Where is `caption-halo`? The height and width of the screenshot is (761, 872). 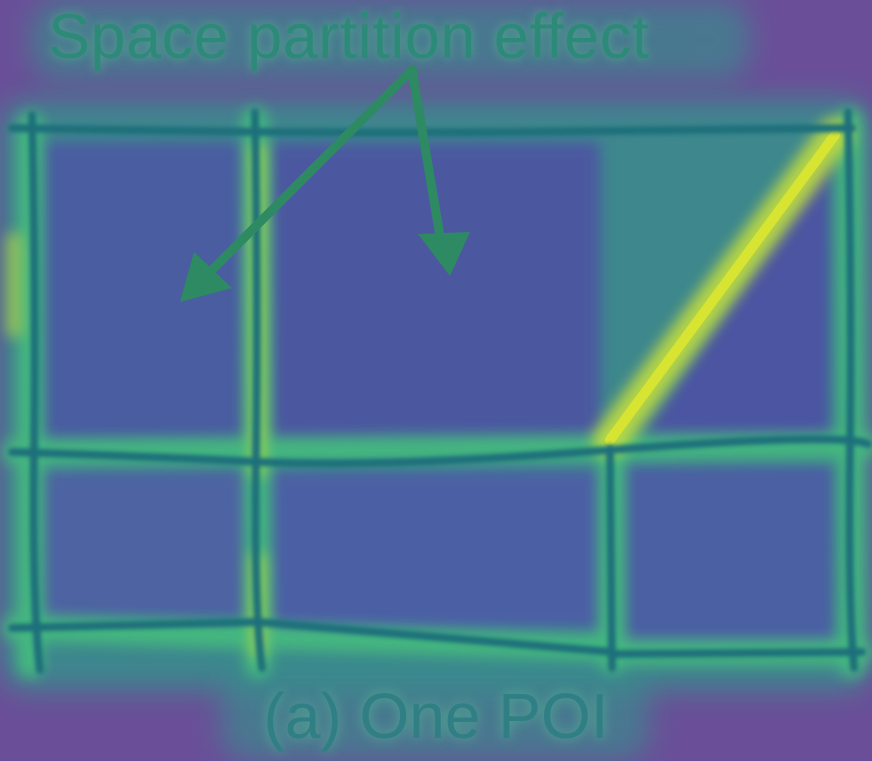 caption-halo is located at coordinates (435, 715).